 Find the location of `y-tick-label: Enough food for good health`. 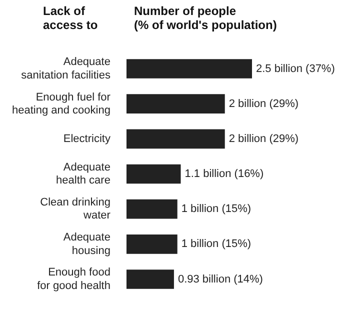

y-tick-label: Enough food for good health is located at coordinates (73, 279).